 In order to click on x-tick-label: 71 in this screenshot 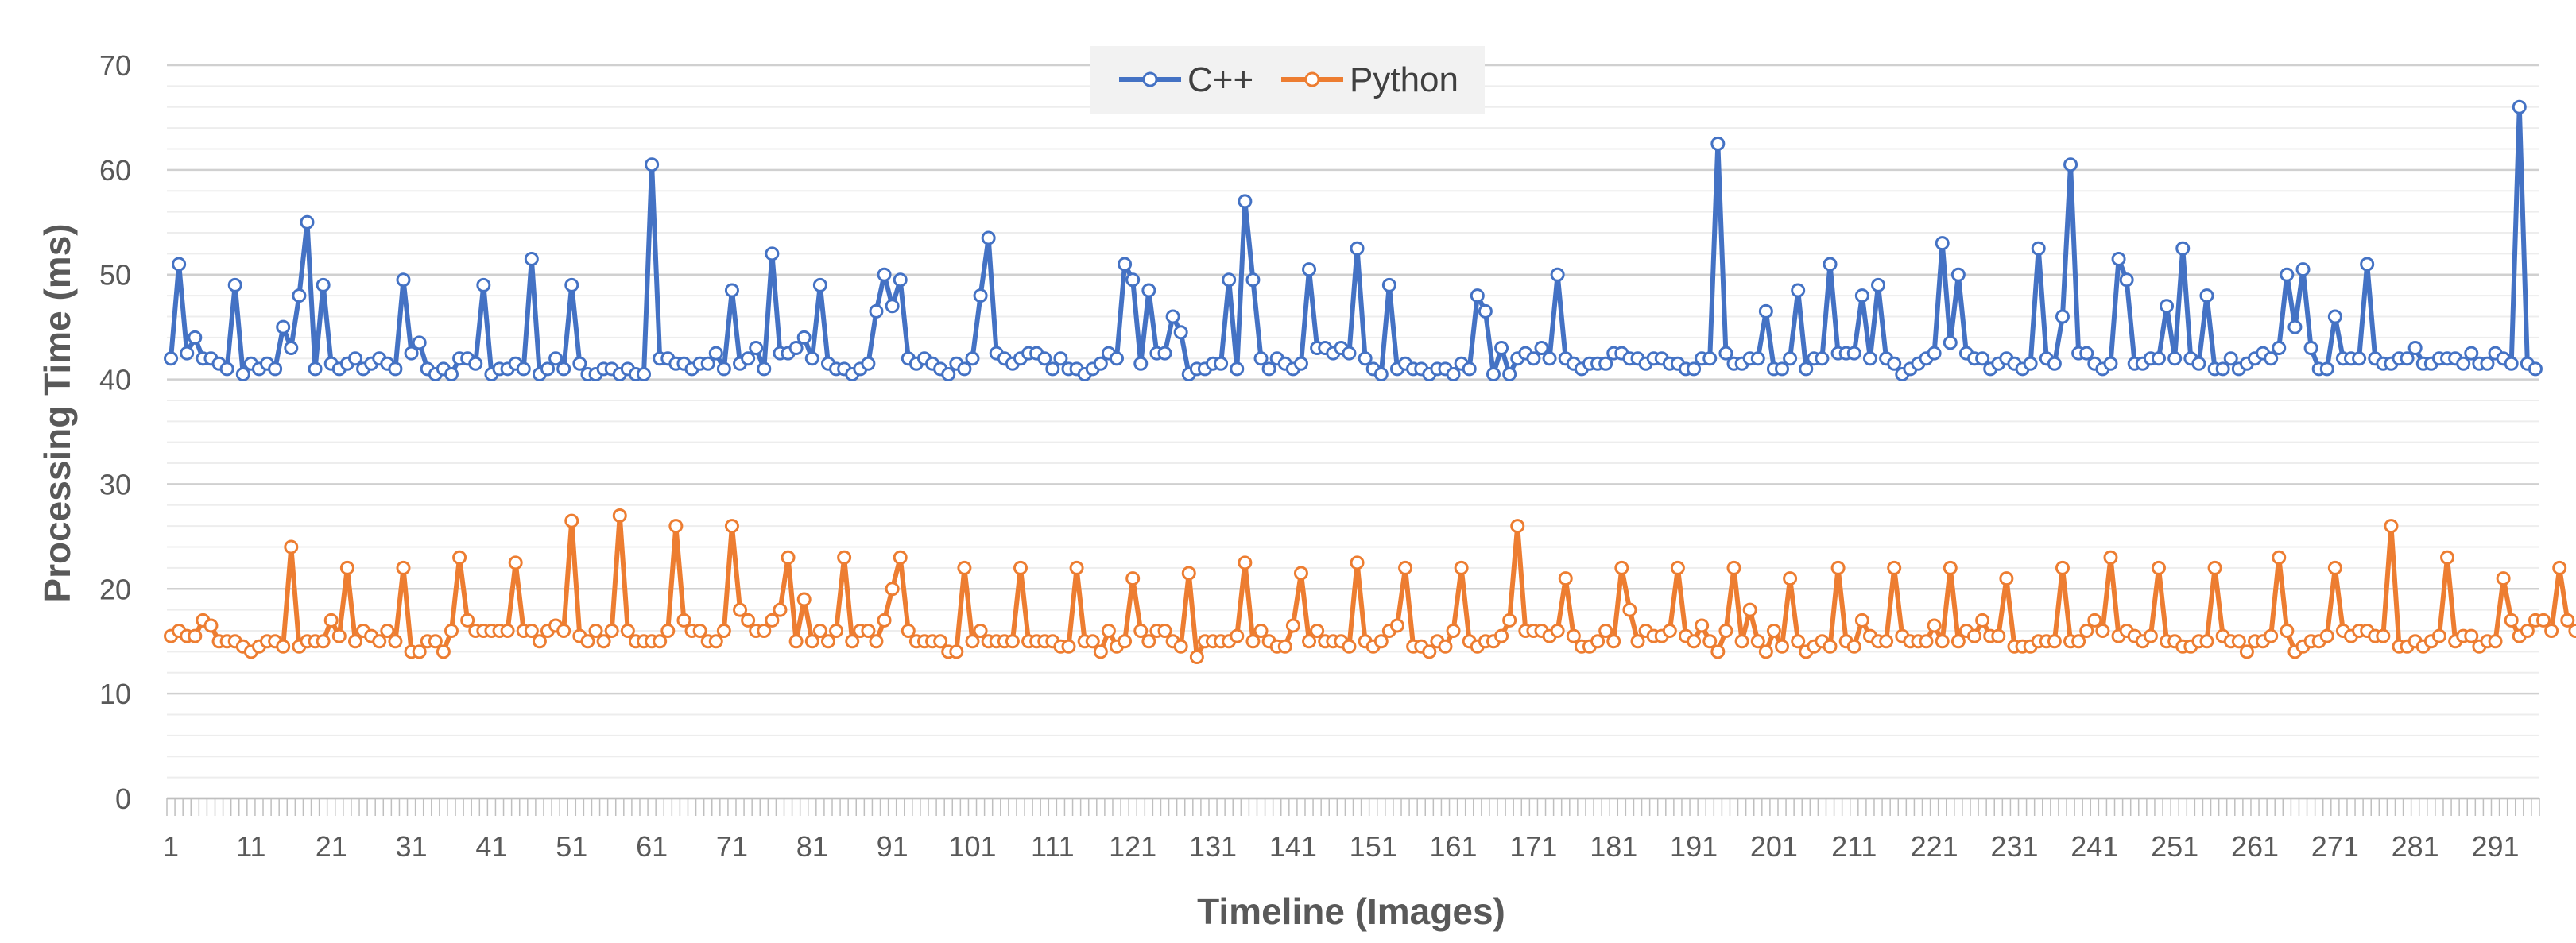, I will do `click(732, 847)`.